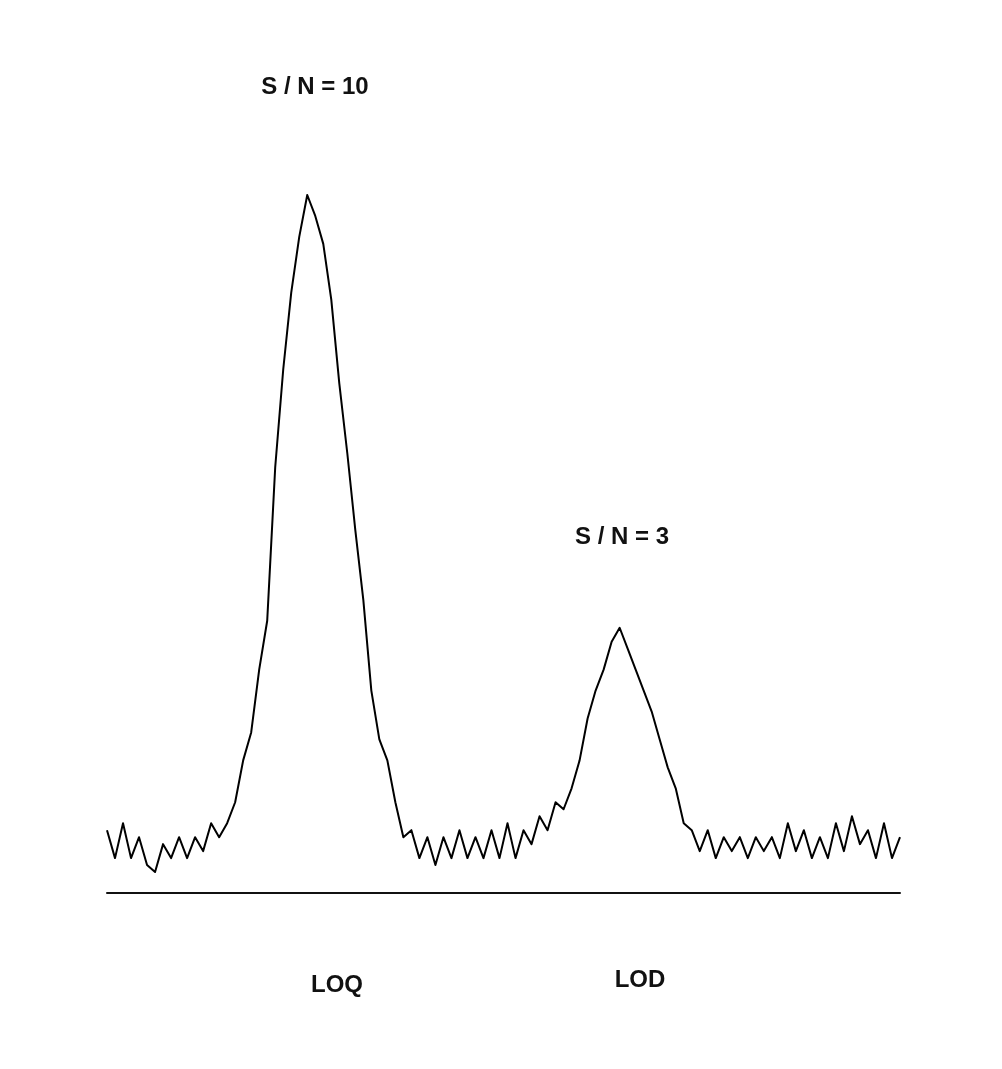 The image size is (1002, 1069). I want to click on text: LOQ, so click(337, 983).